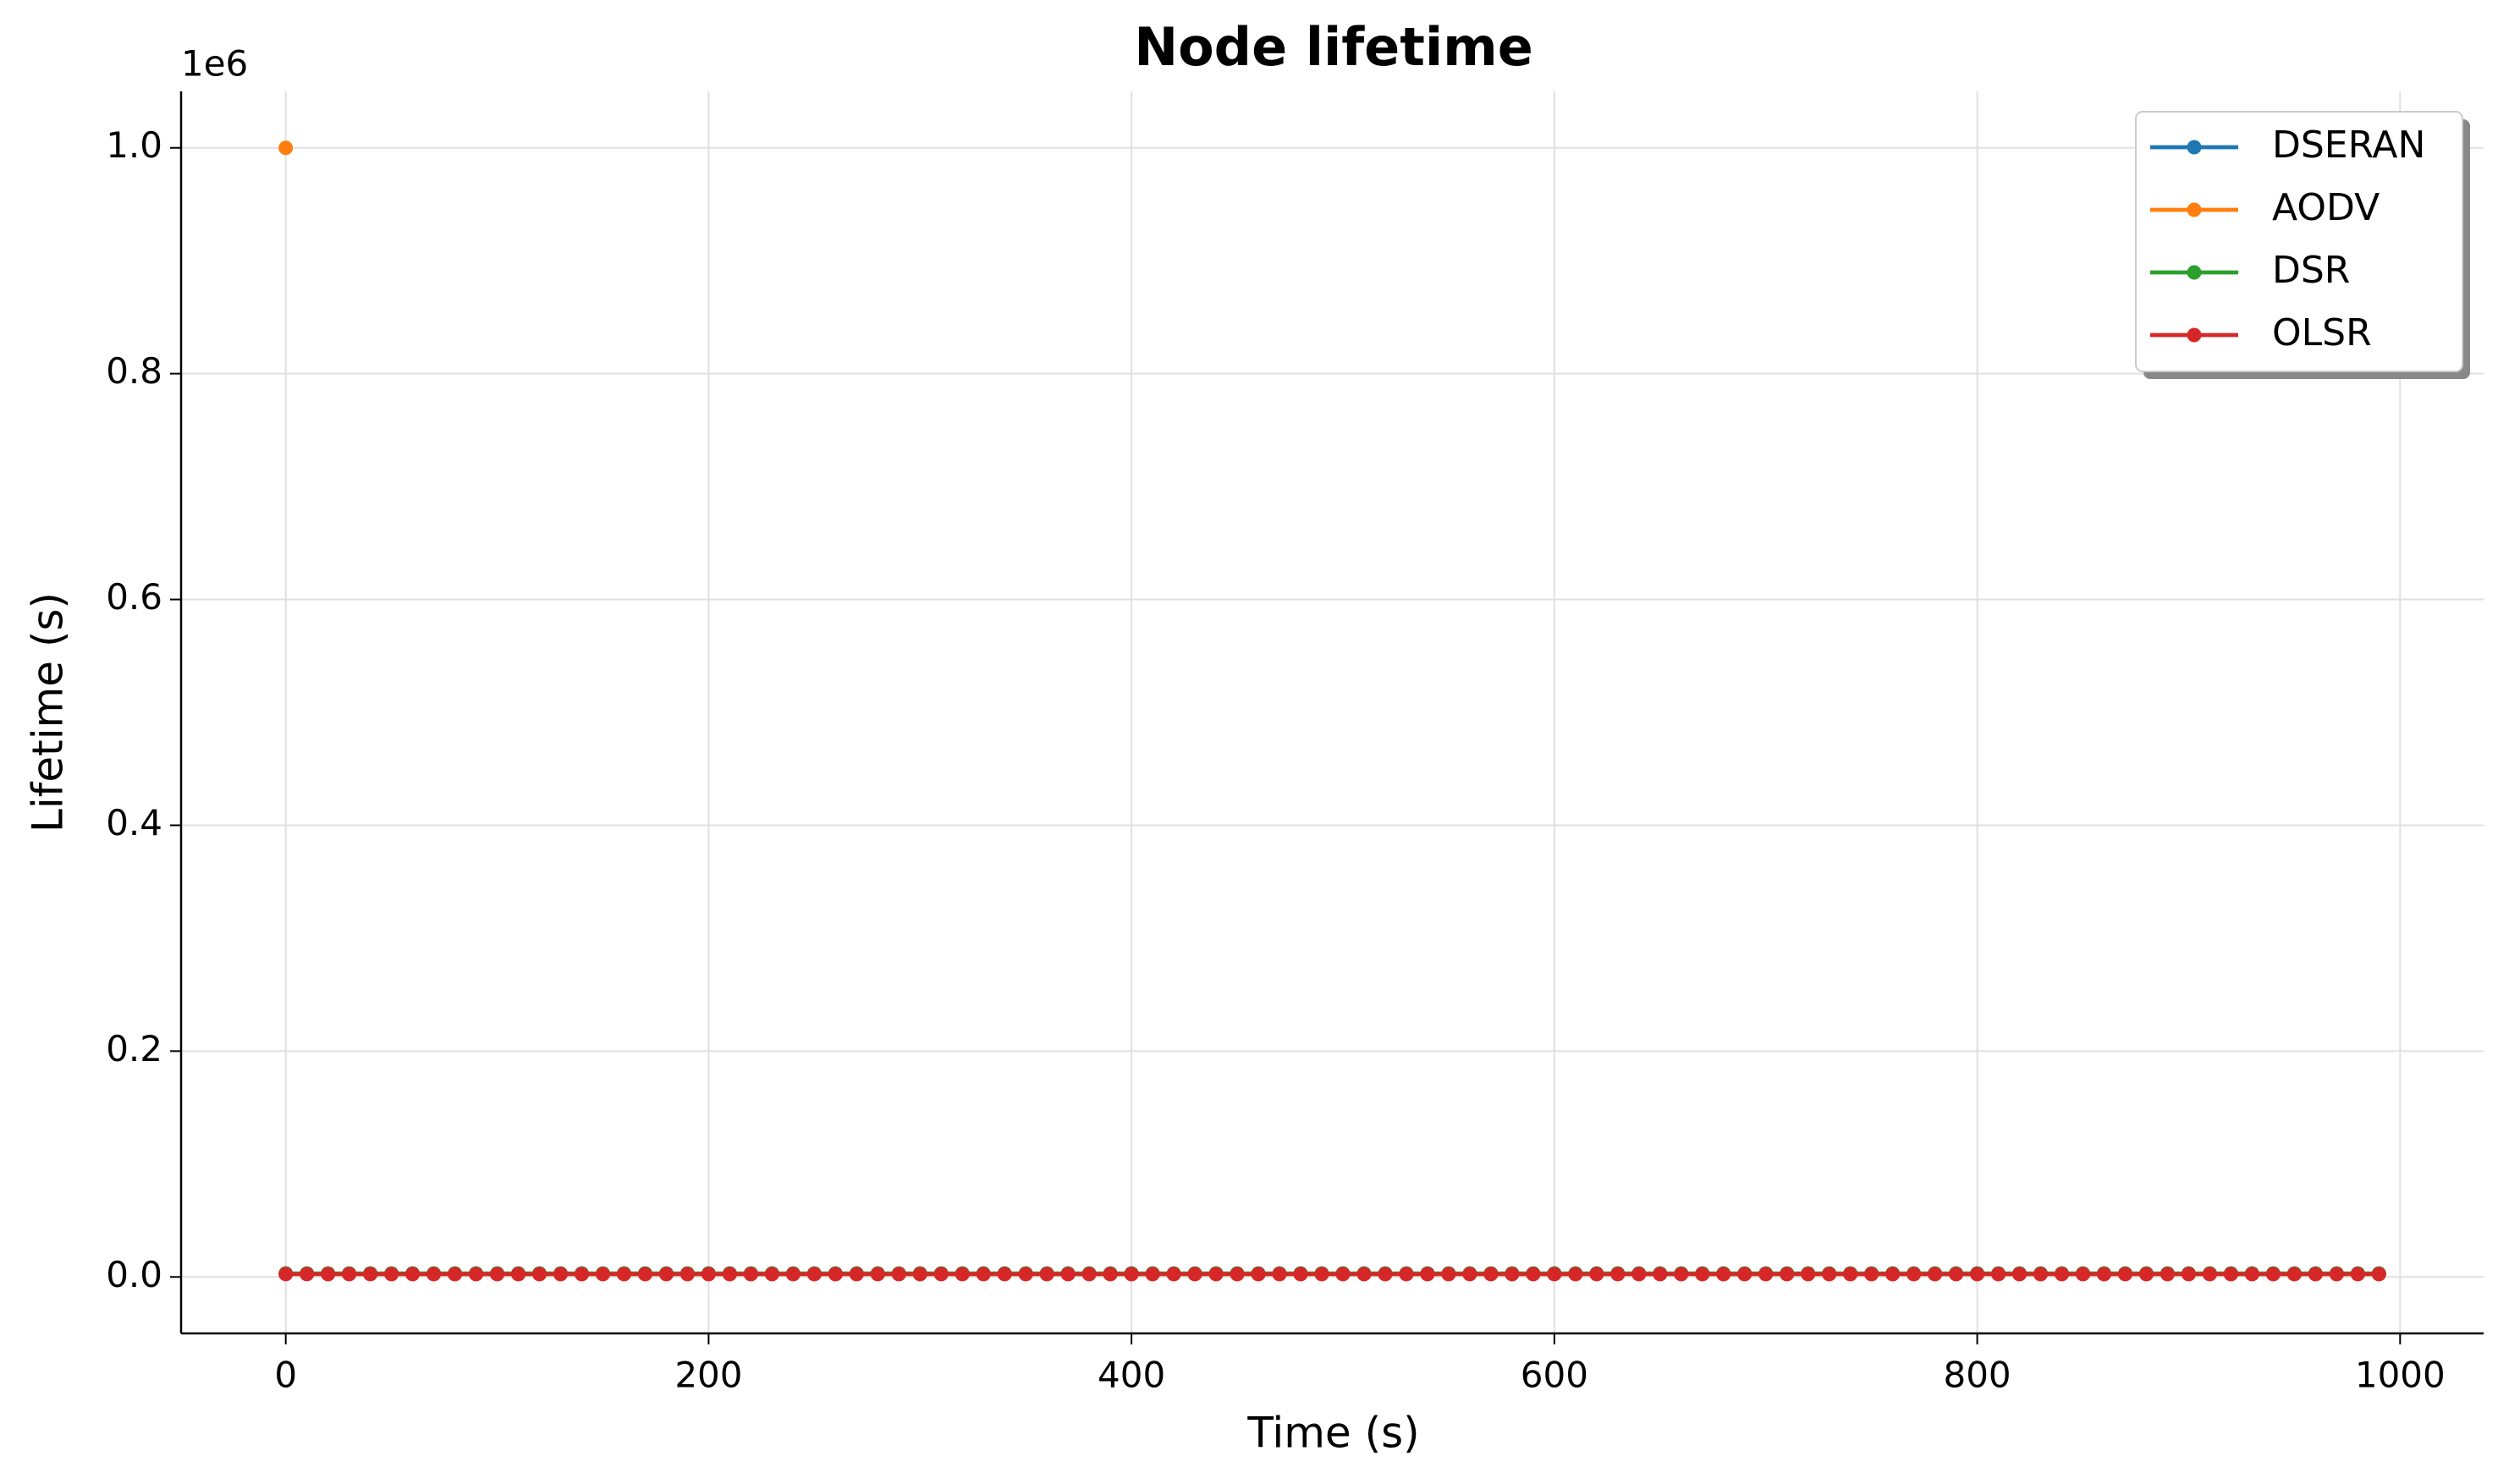 The image size is (2498, 1484). What do you see at coordinates (2326, 207) in the screenshot?
I see `legend-label: AODV` at bounding box center [2326, 207].